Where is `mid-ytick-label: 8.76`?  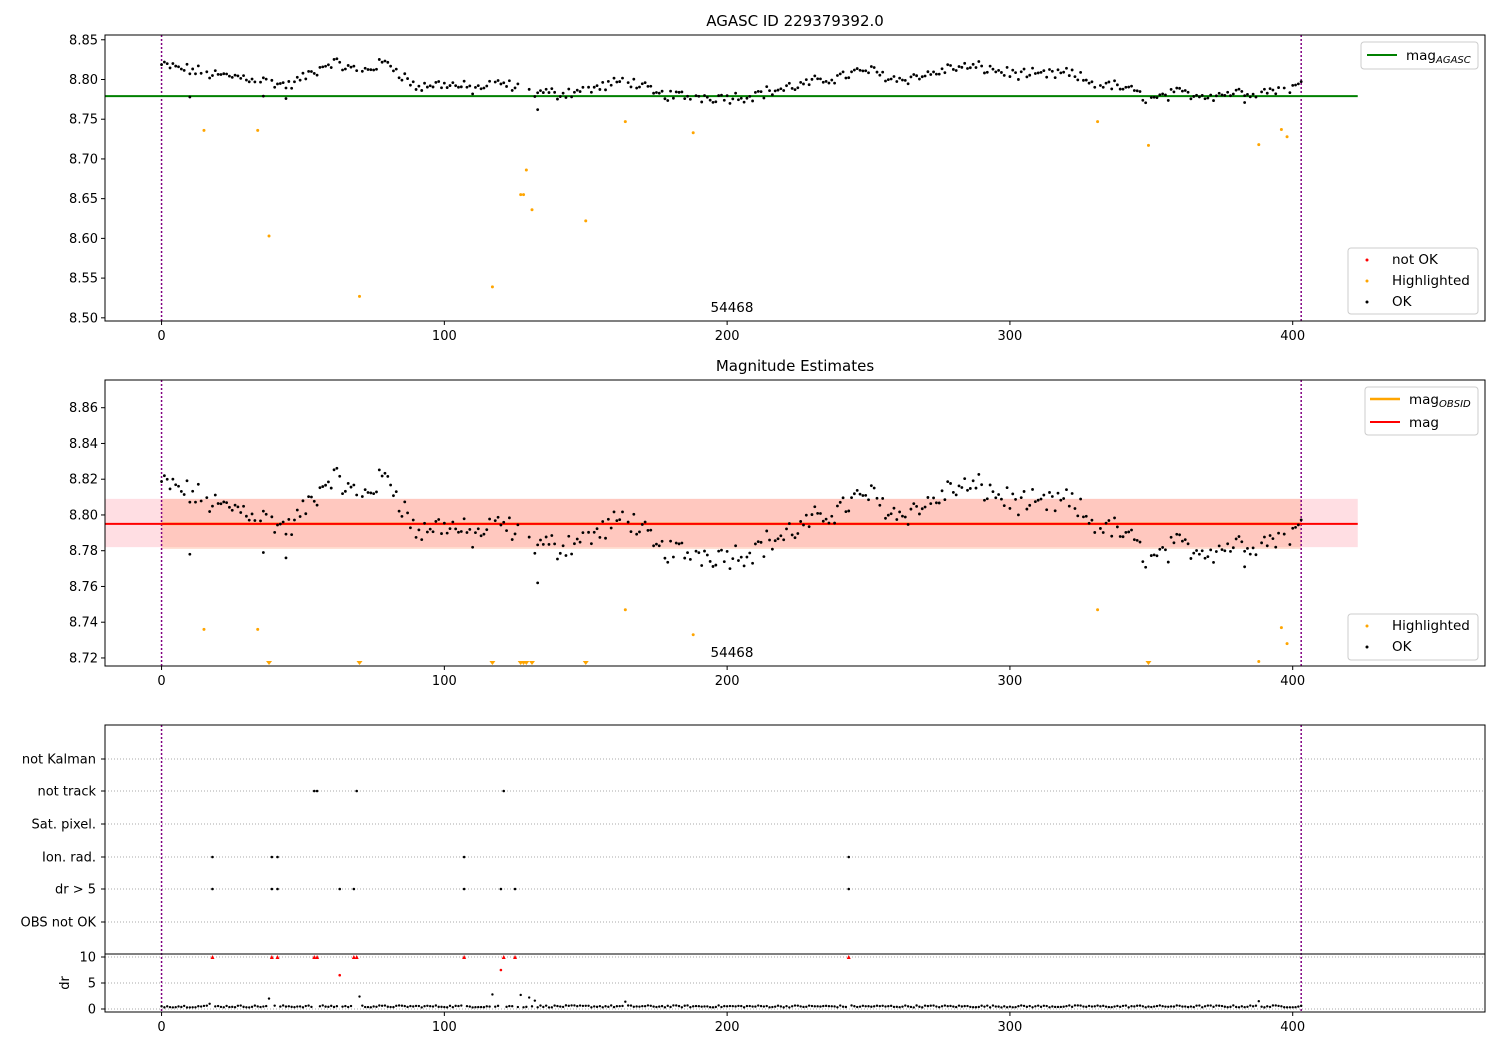 mid-ytick-label: 8.76 is located at coordinates (83, 587).